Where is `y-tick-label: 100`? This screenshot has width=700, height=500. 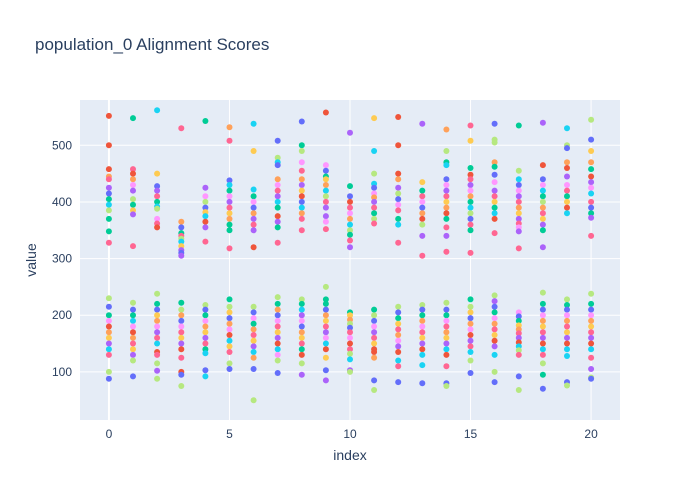
y-tick-label: 100 is located at coordinates (62, 372).